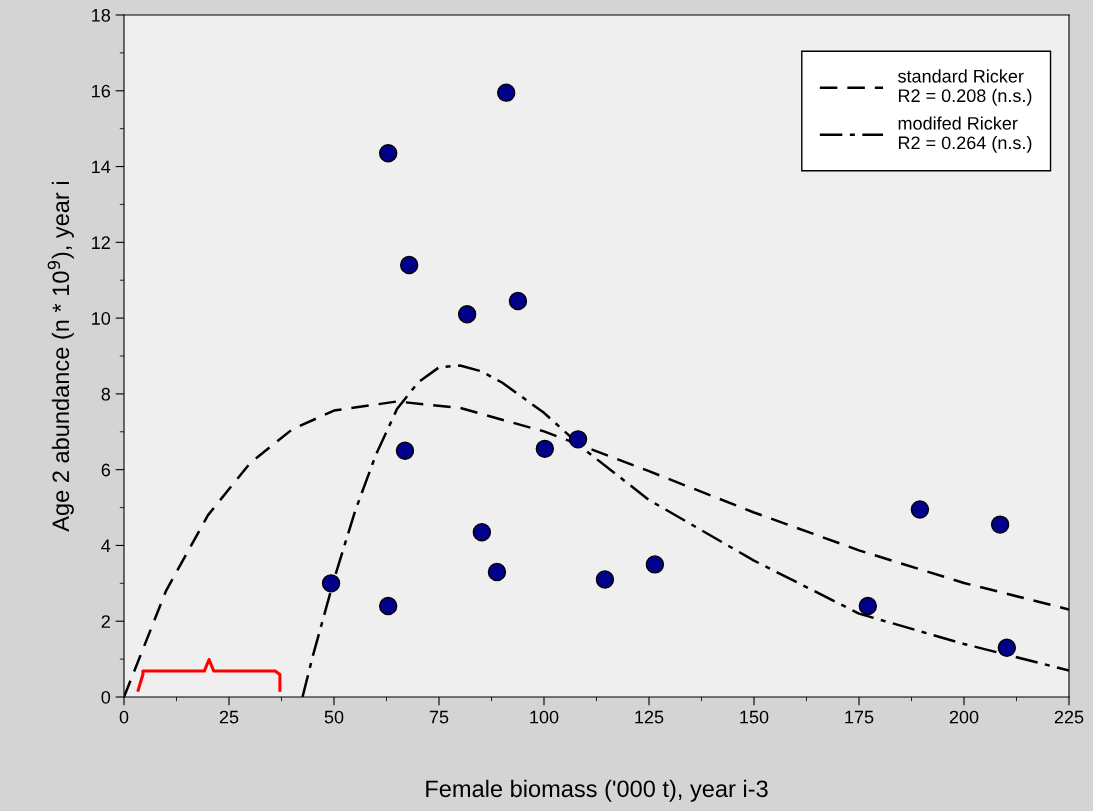 The image size is (1093, 811). Describe the element at coordinates (106, 545) in the screenshot. I see `y-tick-label: 4` at that location.